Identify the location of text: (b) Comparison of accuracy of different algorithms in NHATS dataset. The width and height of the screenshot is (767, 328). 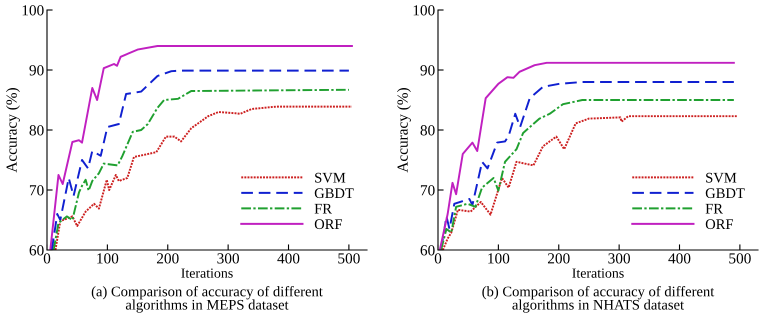
(598, 299).